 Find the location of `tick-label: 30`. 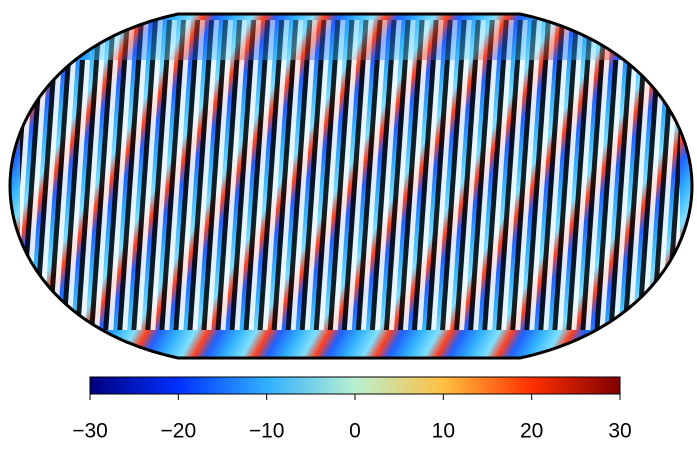

tick-label: 30 is located at coordinates (619, 431).